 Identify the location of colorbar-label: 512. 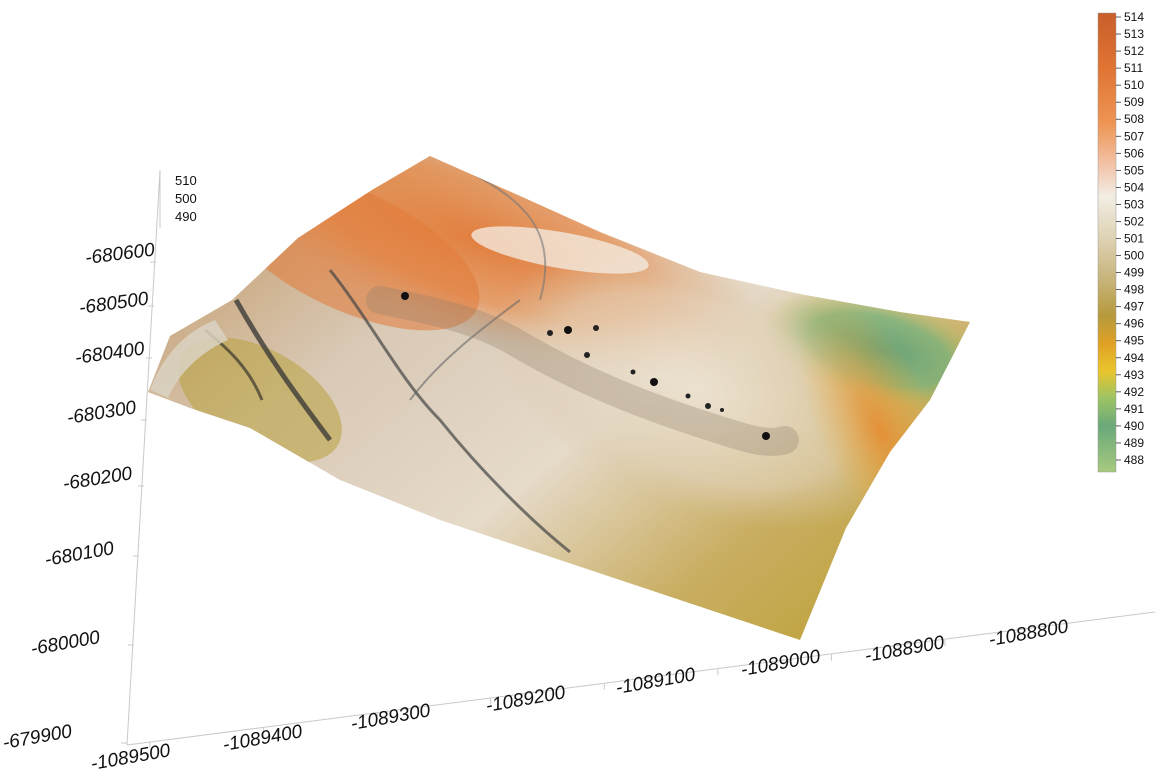
(1134, 51).